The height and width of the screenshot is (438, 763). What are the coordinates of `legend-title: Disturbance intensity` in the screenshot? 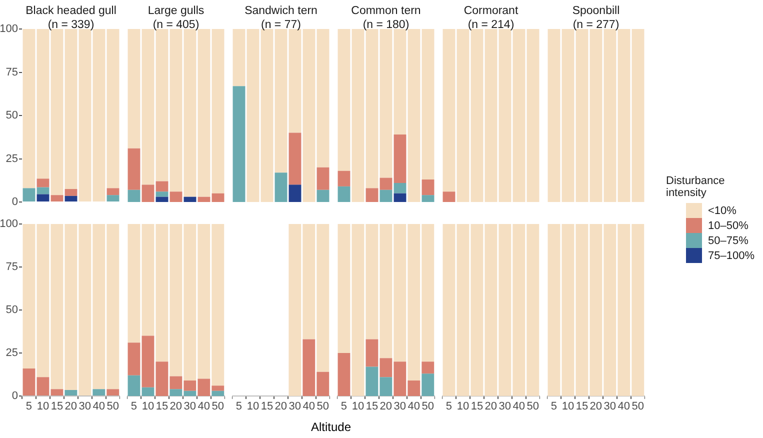 It's located at (696, 187).